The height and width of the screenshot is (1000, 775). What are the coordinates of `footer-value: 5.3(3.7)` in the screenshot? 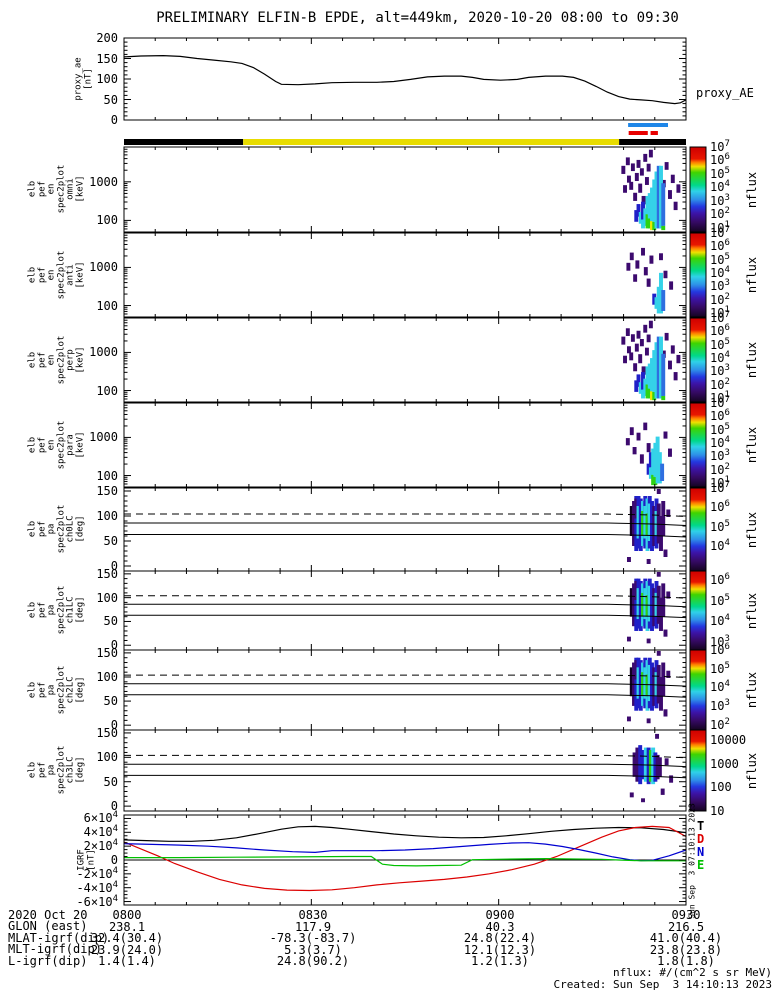 It's located at (313, 949).